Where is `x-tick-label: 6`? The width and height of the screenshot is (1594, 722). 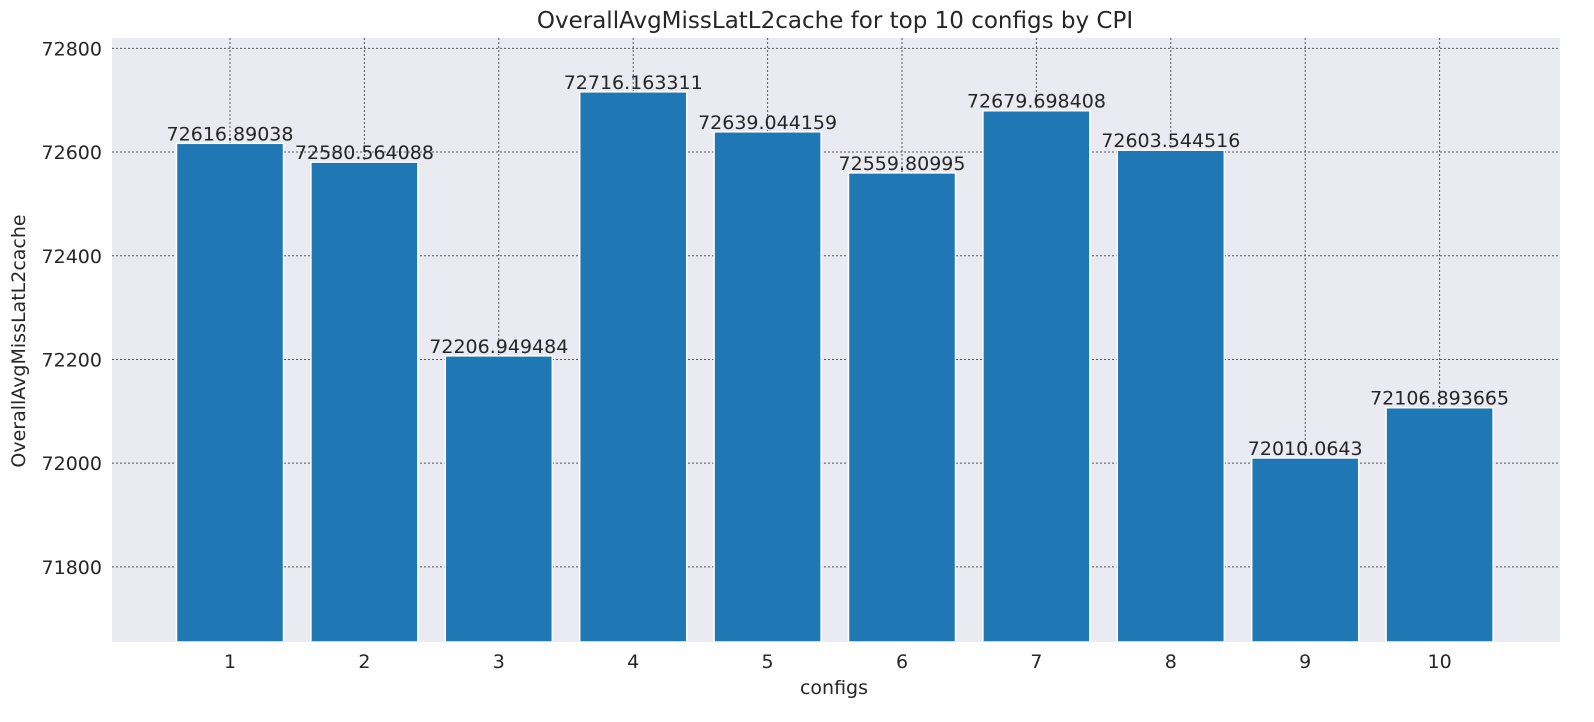 x-tick-label: 6 is located at coordinates (902, 662).